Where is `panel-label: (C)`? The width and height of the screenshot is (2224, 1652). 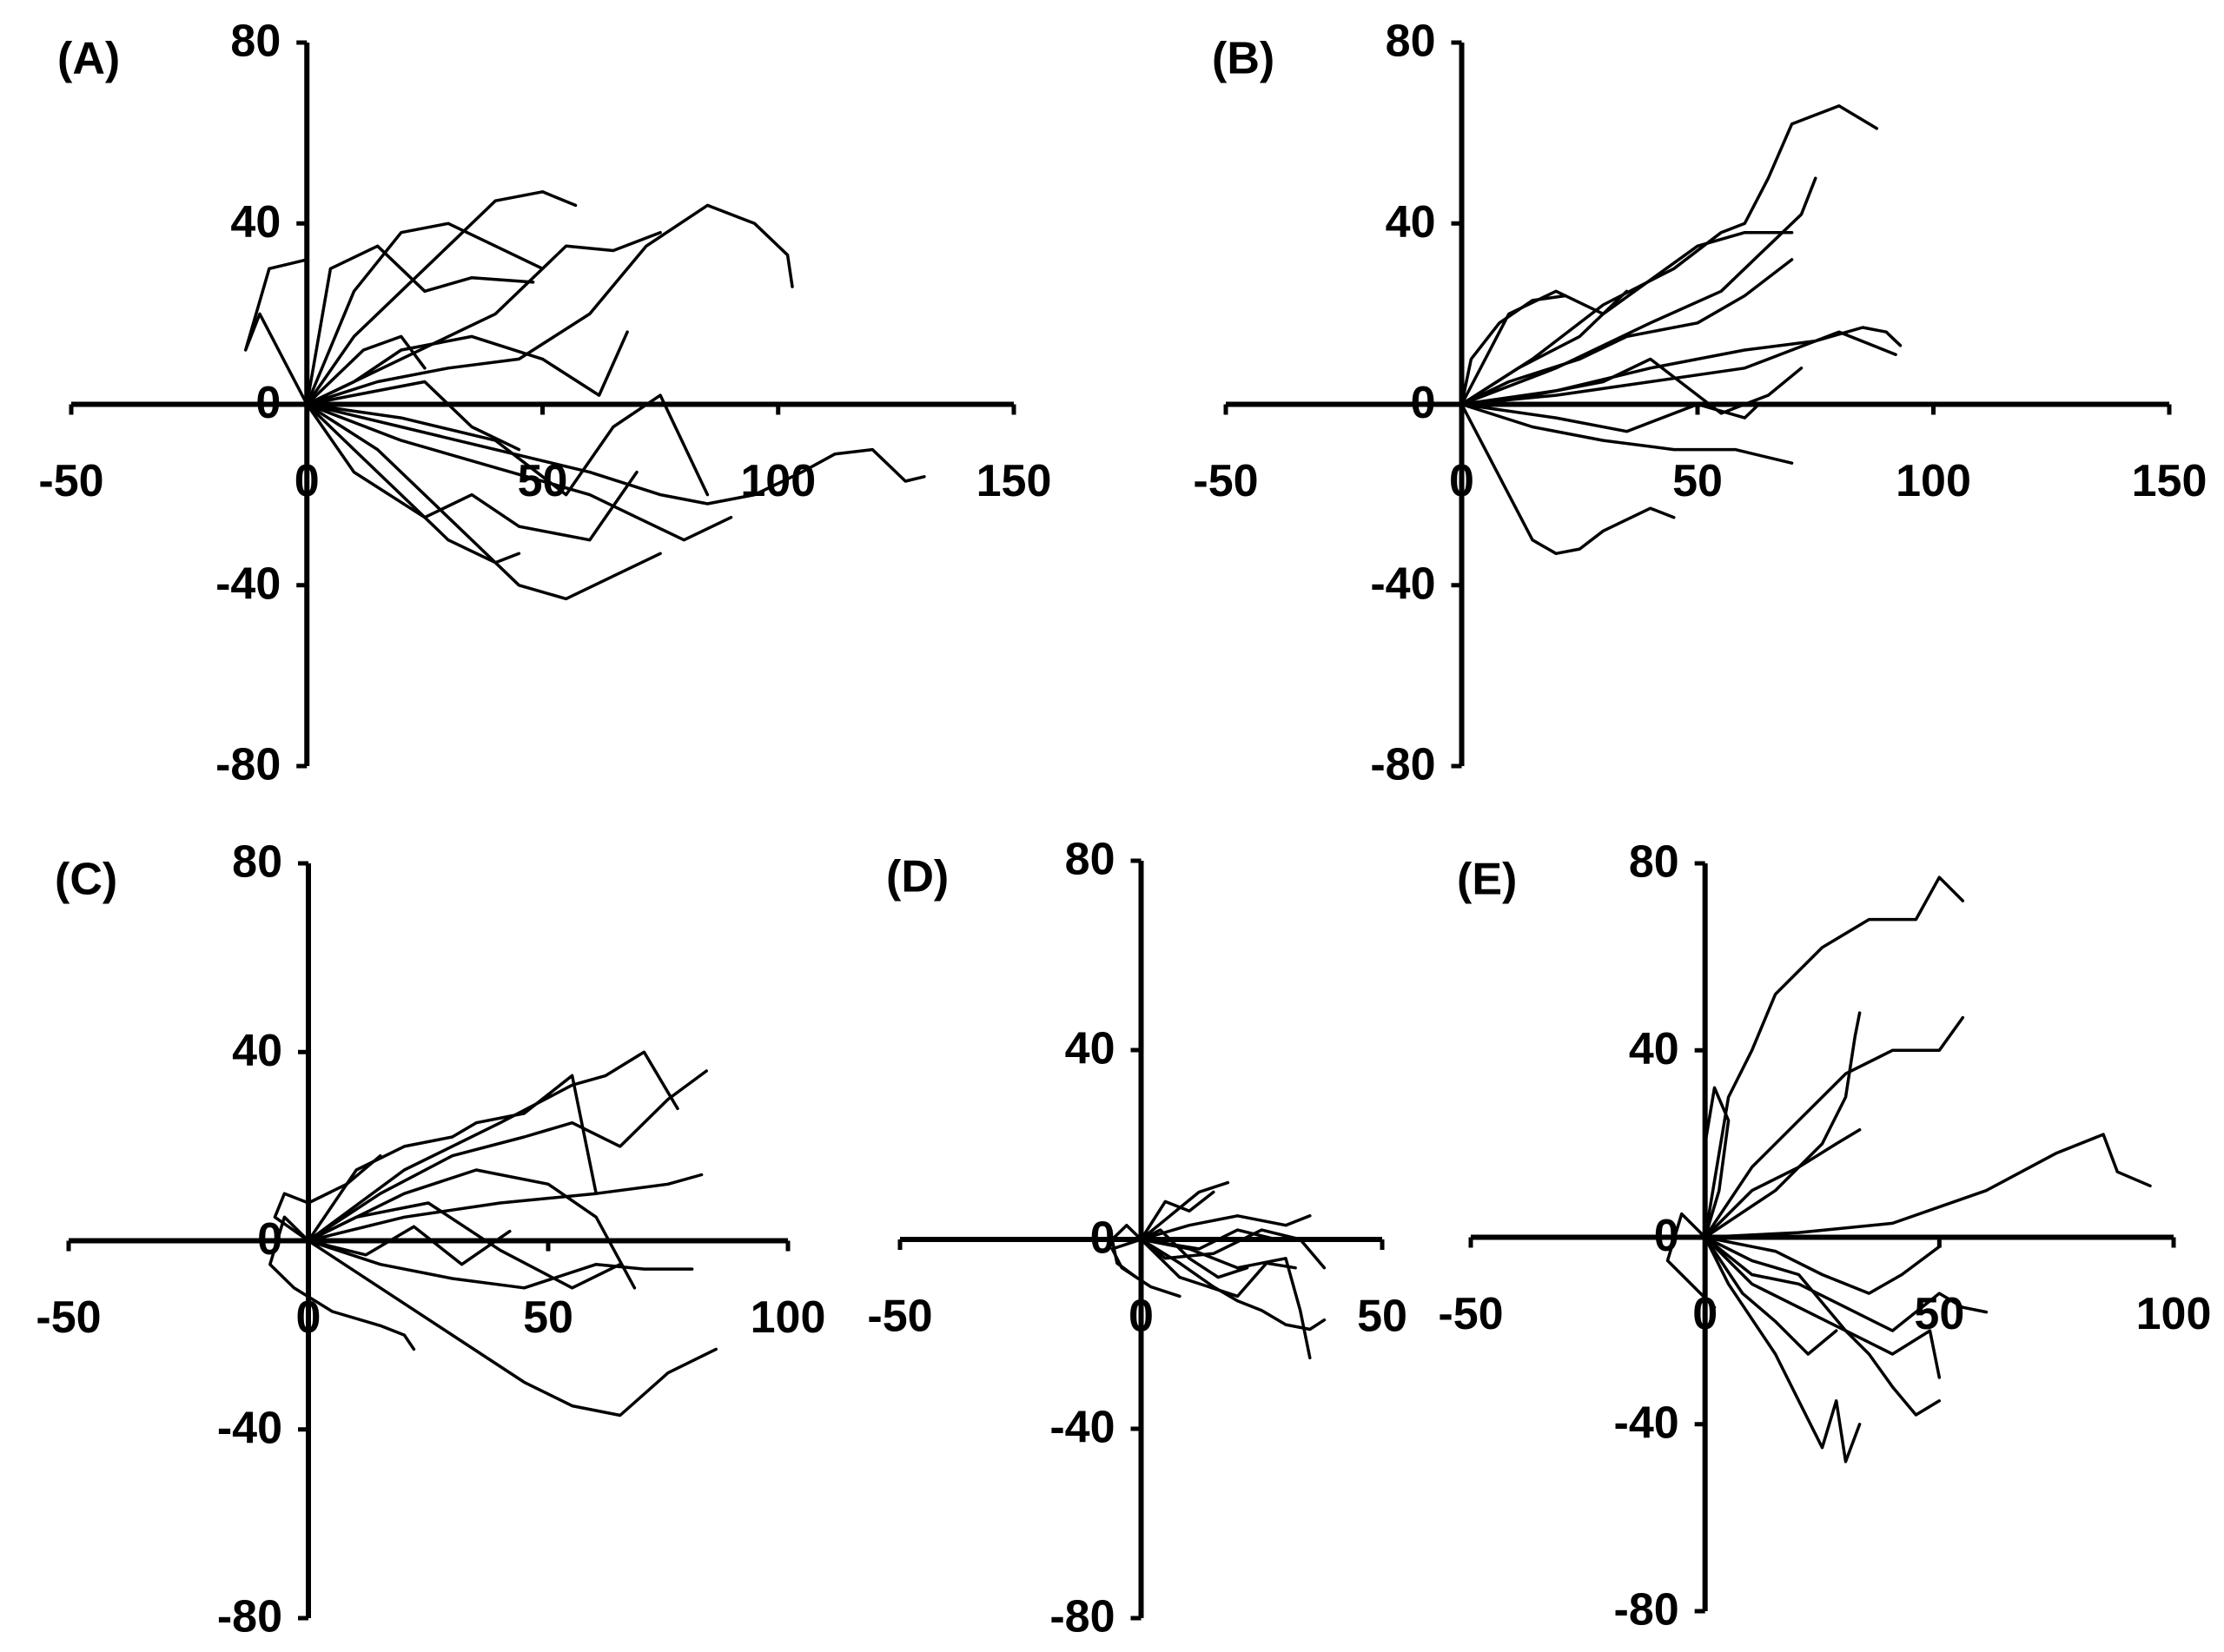
panel-label: (C) is located at coordinates (86, 880).